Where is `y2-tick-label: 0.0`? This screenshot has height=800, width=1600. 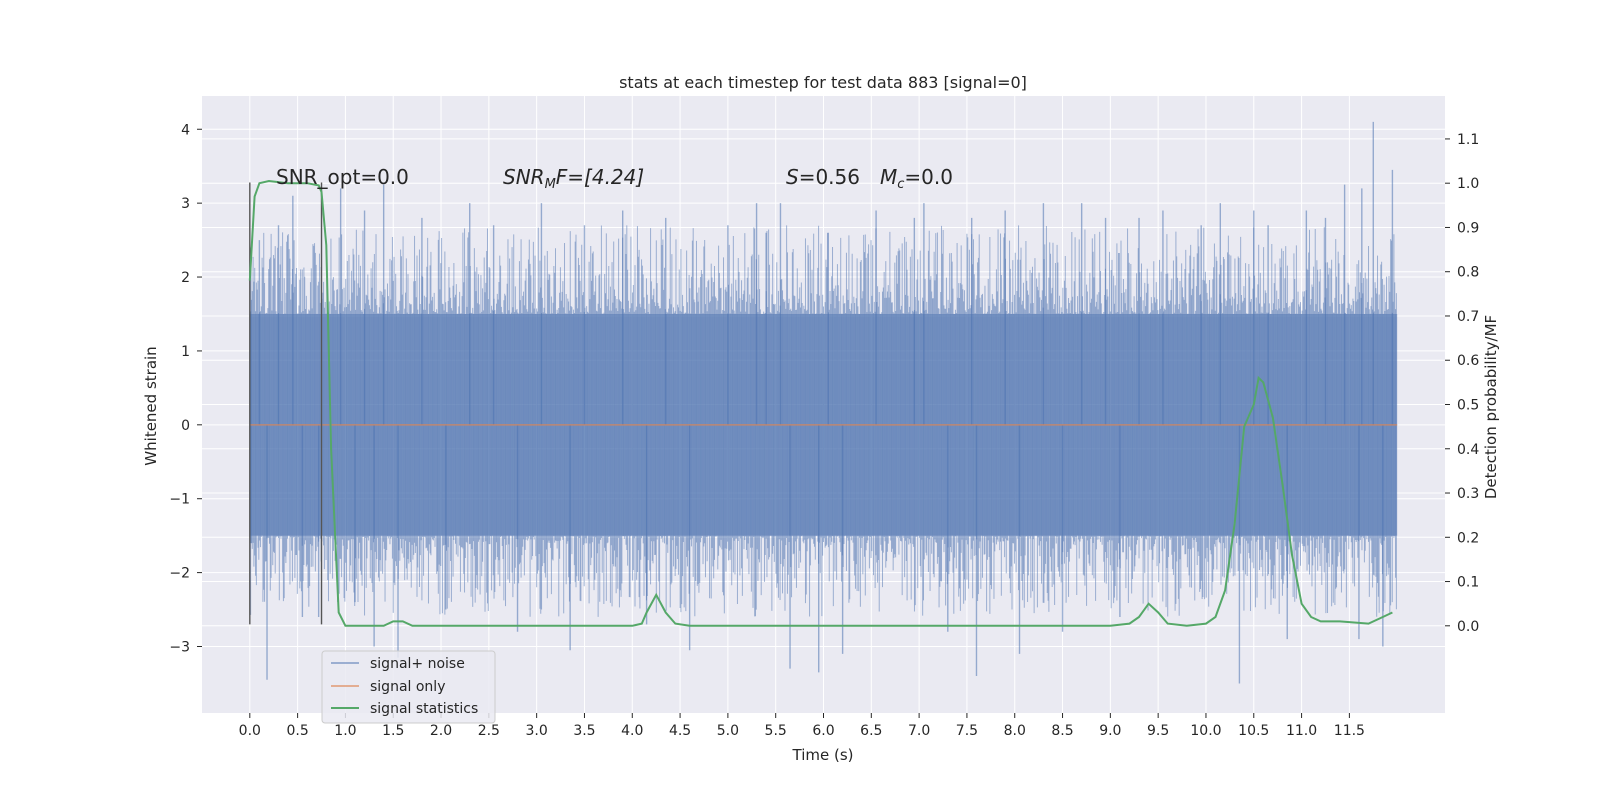
y2-tick-label: 0.0 is located at coordinates (1468, 627).